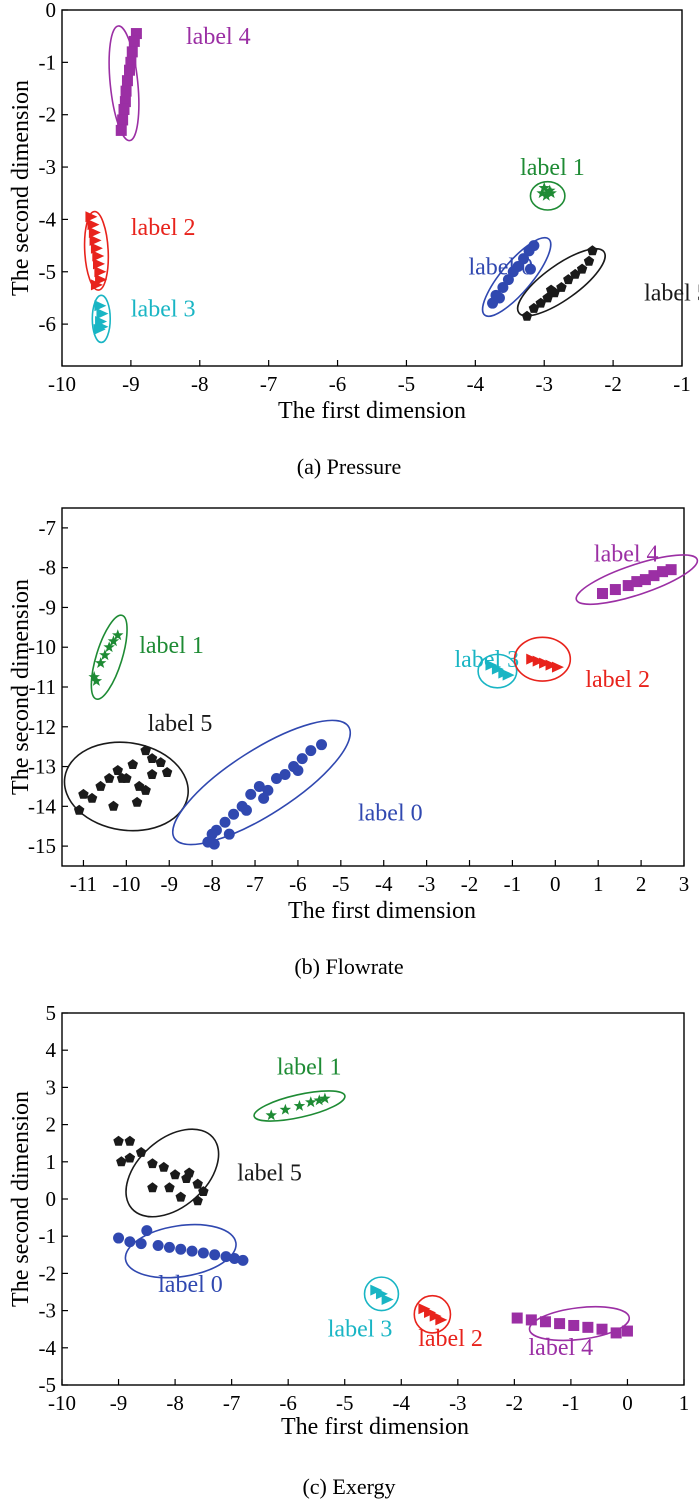 This screenshot has height=1503, width=699. I want to click on x-axis-label: The first dimension, so click(382, 911).